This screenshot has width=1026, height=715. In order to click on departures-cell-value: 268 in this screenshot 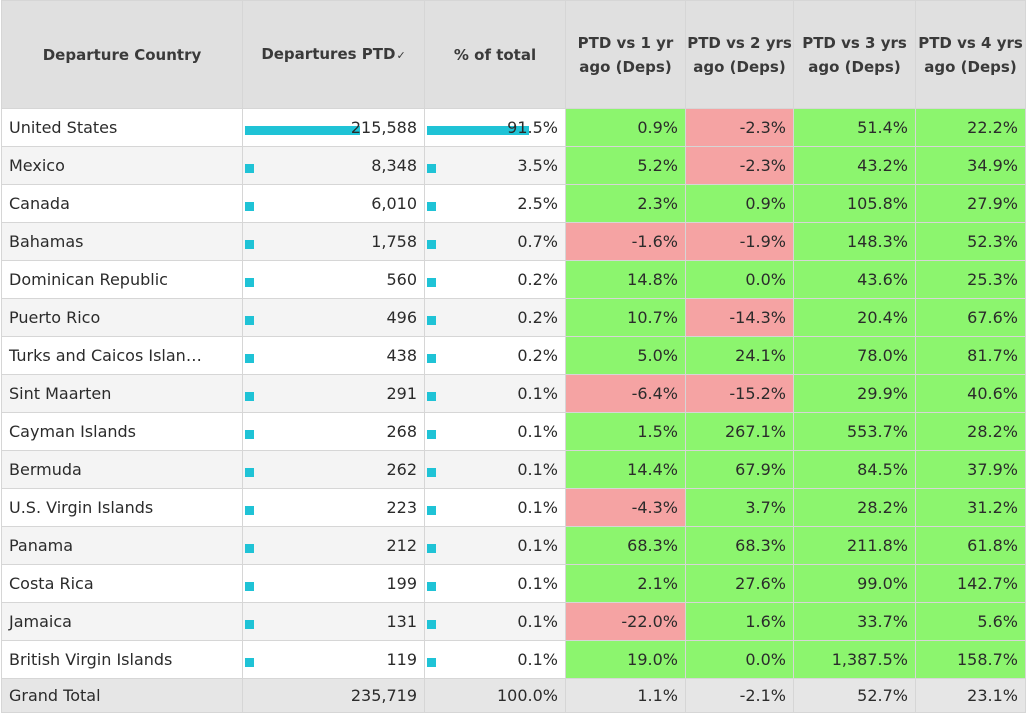, I will do `click(401, 431)`.